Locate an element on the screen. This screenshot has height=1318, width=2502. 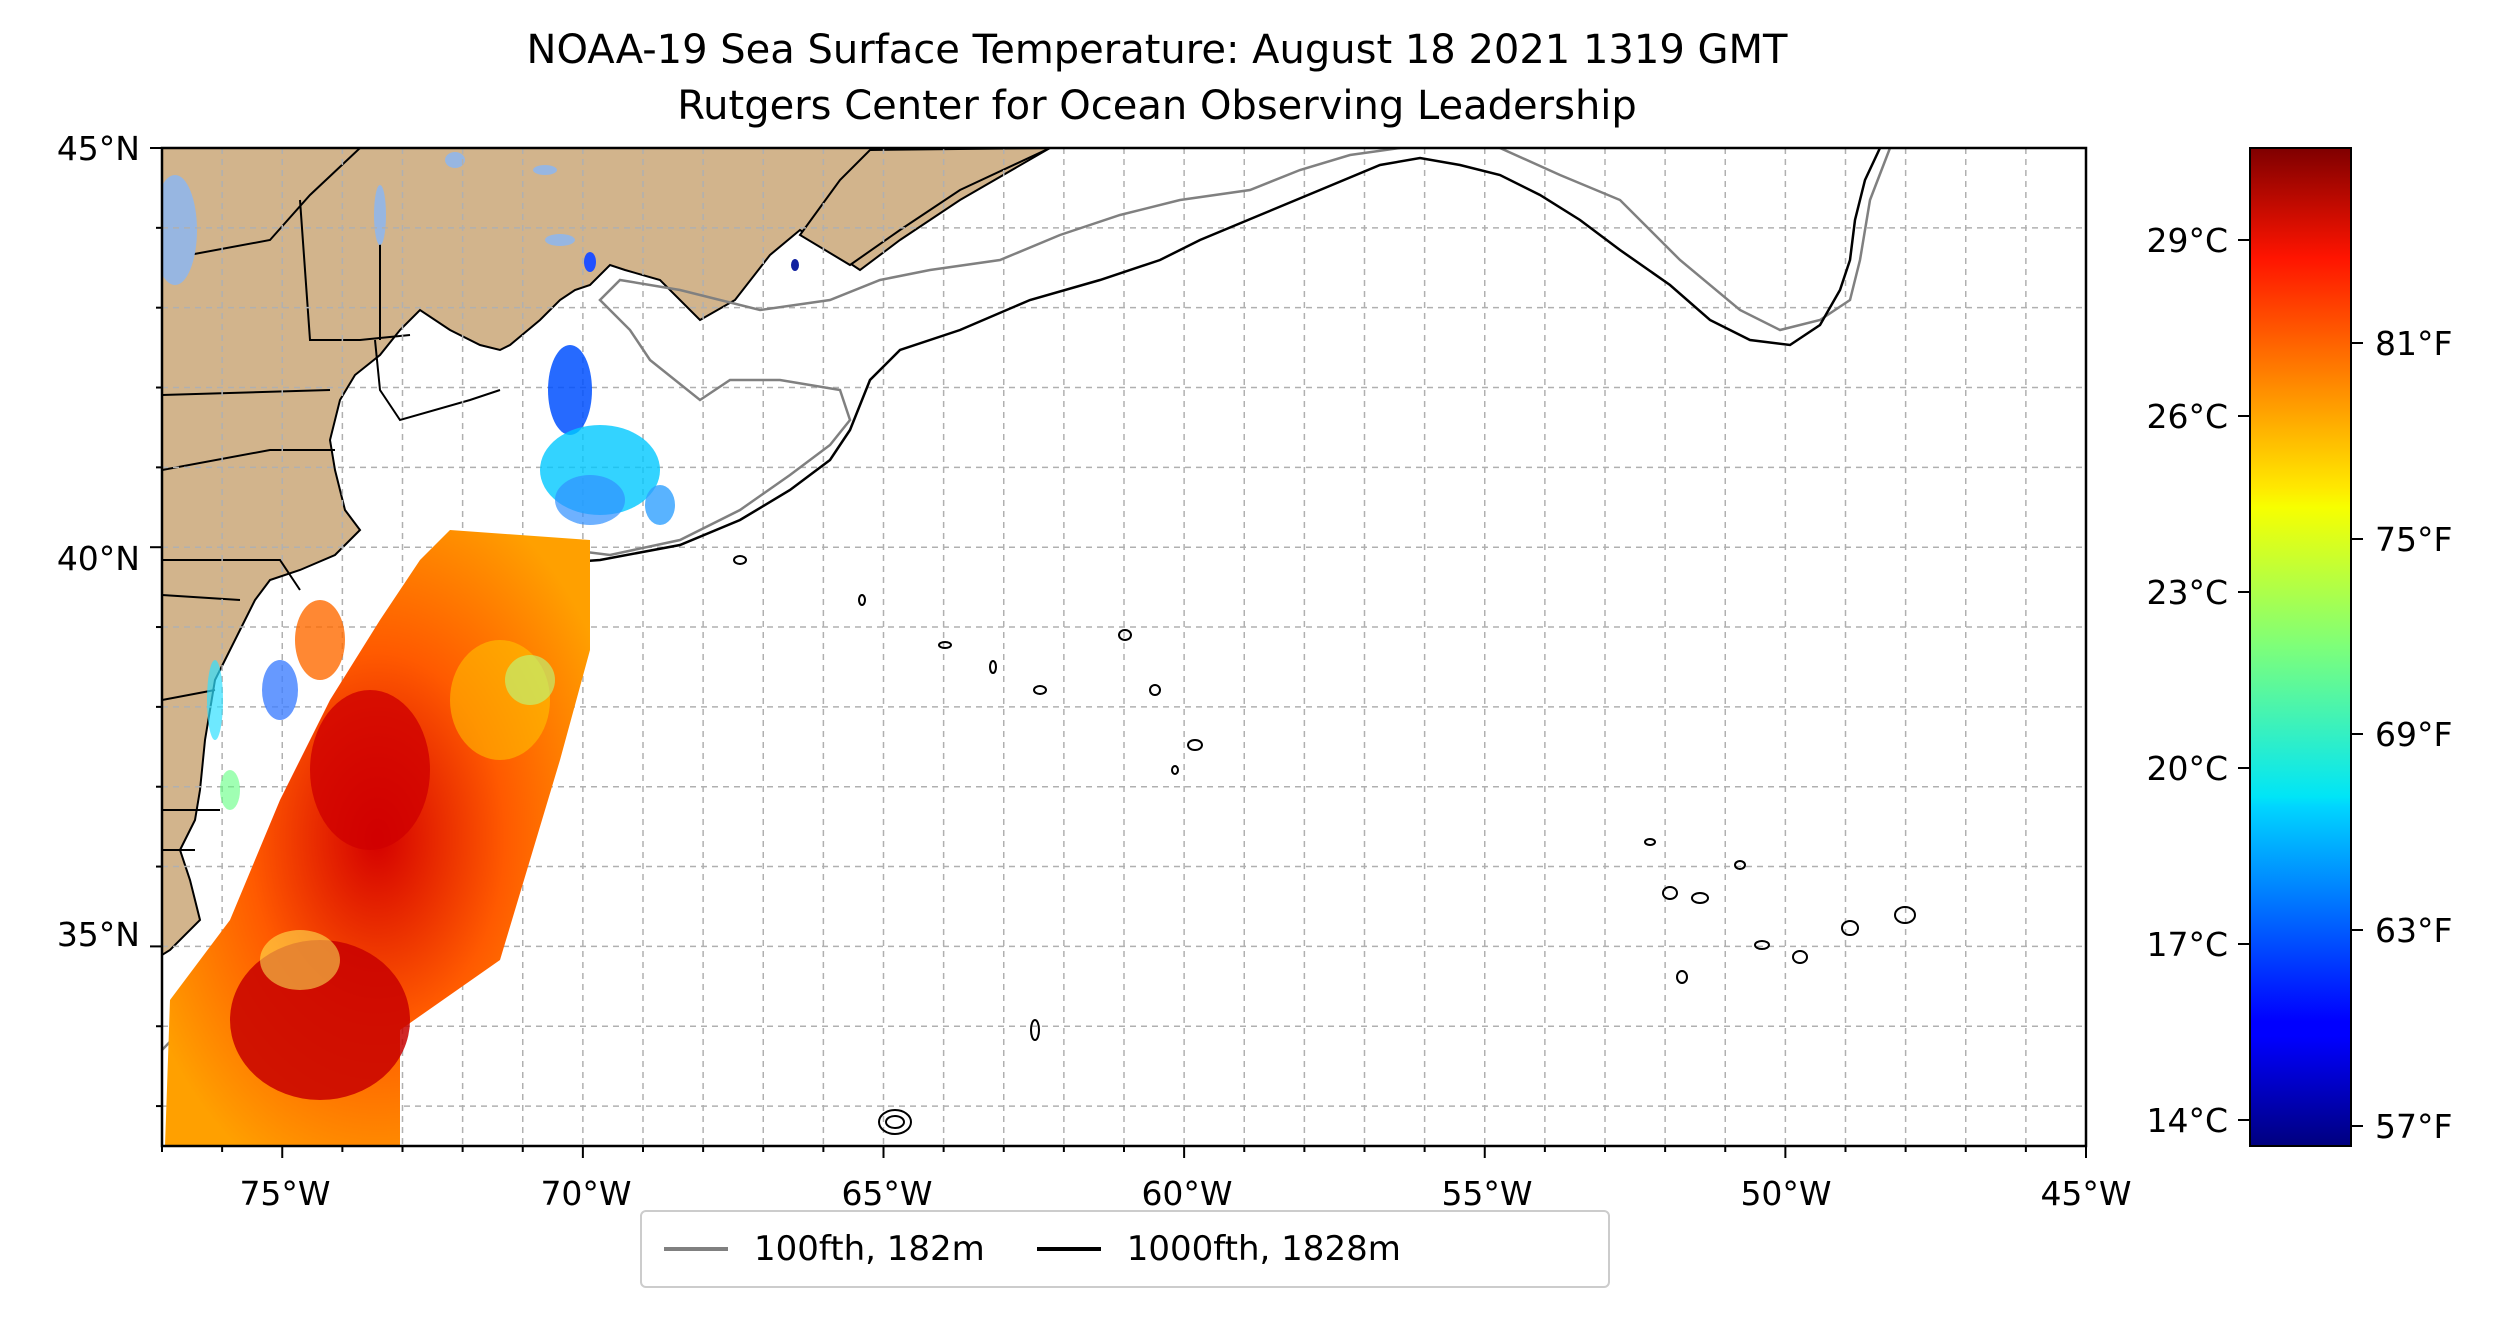
lon-tick-label: 70°W is located at coordinates (585, 1193).